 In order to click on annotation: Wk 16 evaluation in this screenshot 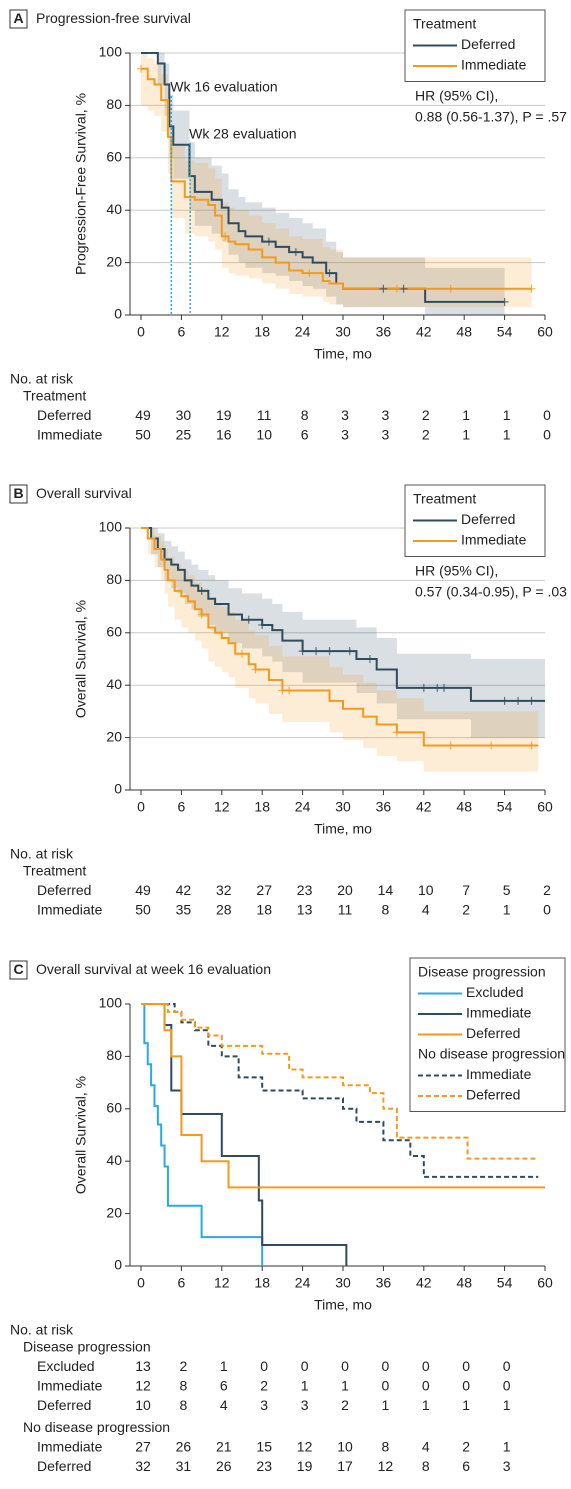, I will do `click(223, 87)`.